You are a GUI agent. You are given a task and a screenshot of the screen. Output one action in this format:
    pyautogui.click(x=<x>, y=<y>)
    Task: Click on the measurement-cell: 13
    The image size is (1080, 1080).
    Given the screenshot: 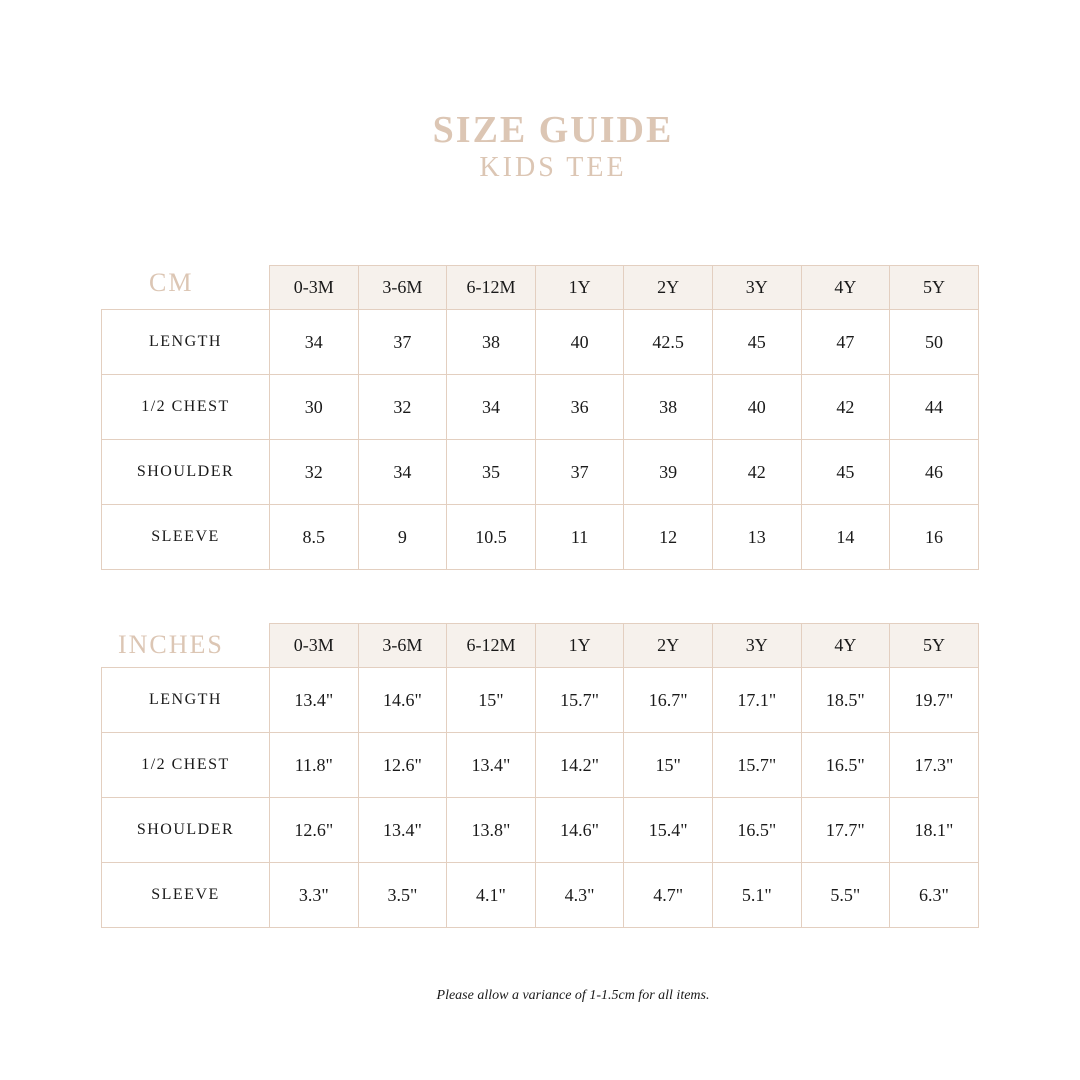 What is the action you would take?
    pyautogui.click(x=756, y=537)
    